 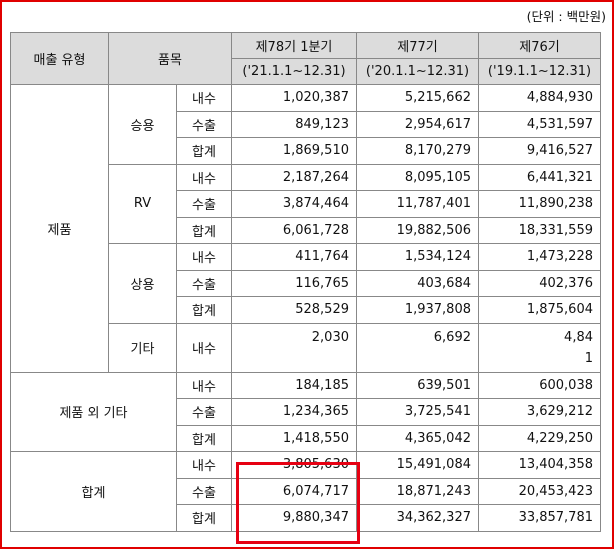 What do you see at coordinates (417, 518) in the screenshot?
I see `cell-77: 34,362,327` at bounding box center [417, 518].